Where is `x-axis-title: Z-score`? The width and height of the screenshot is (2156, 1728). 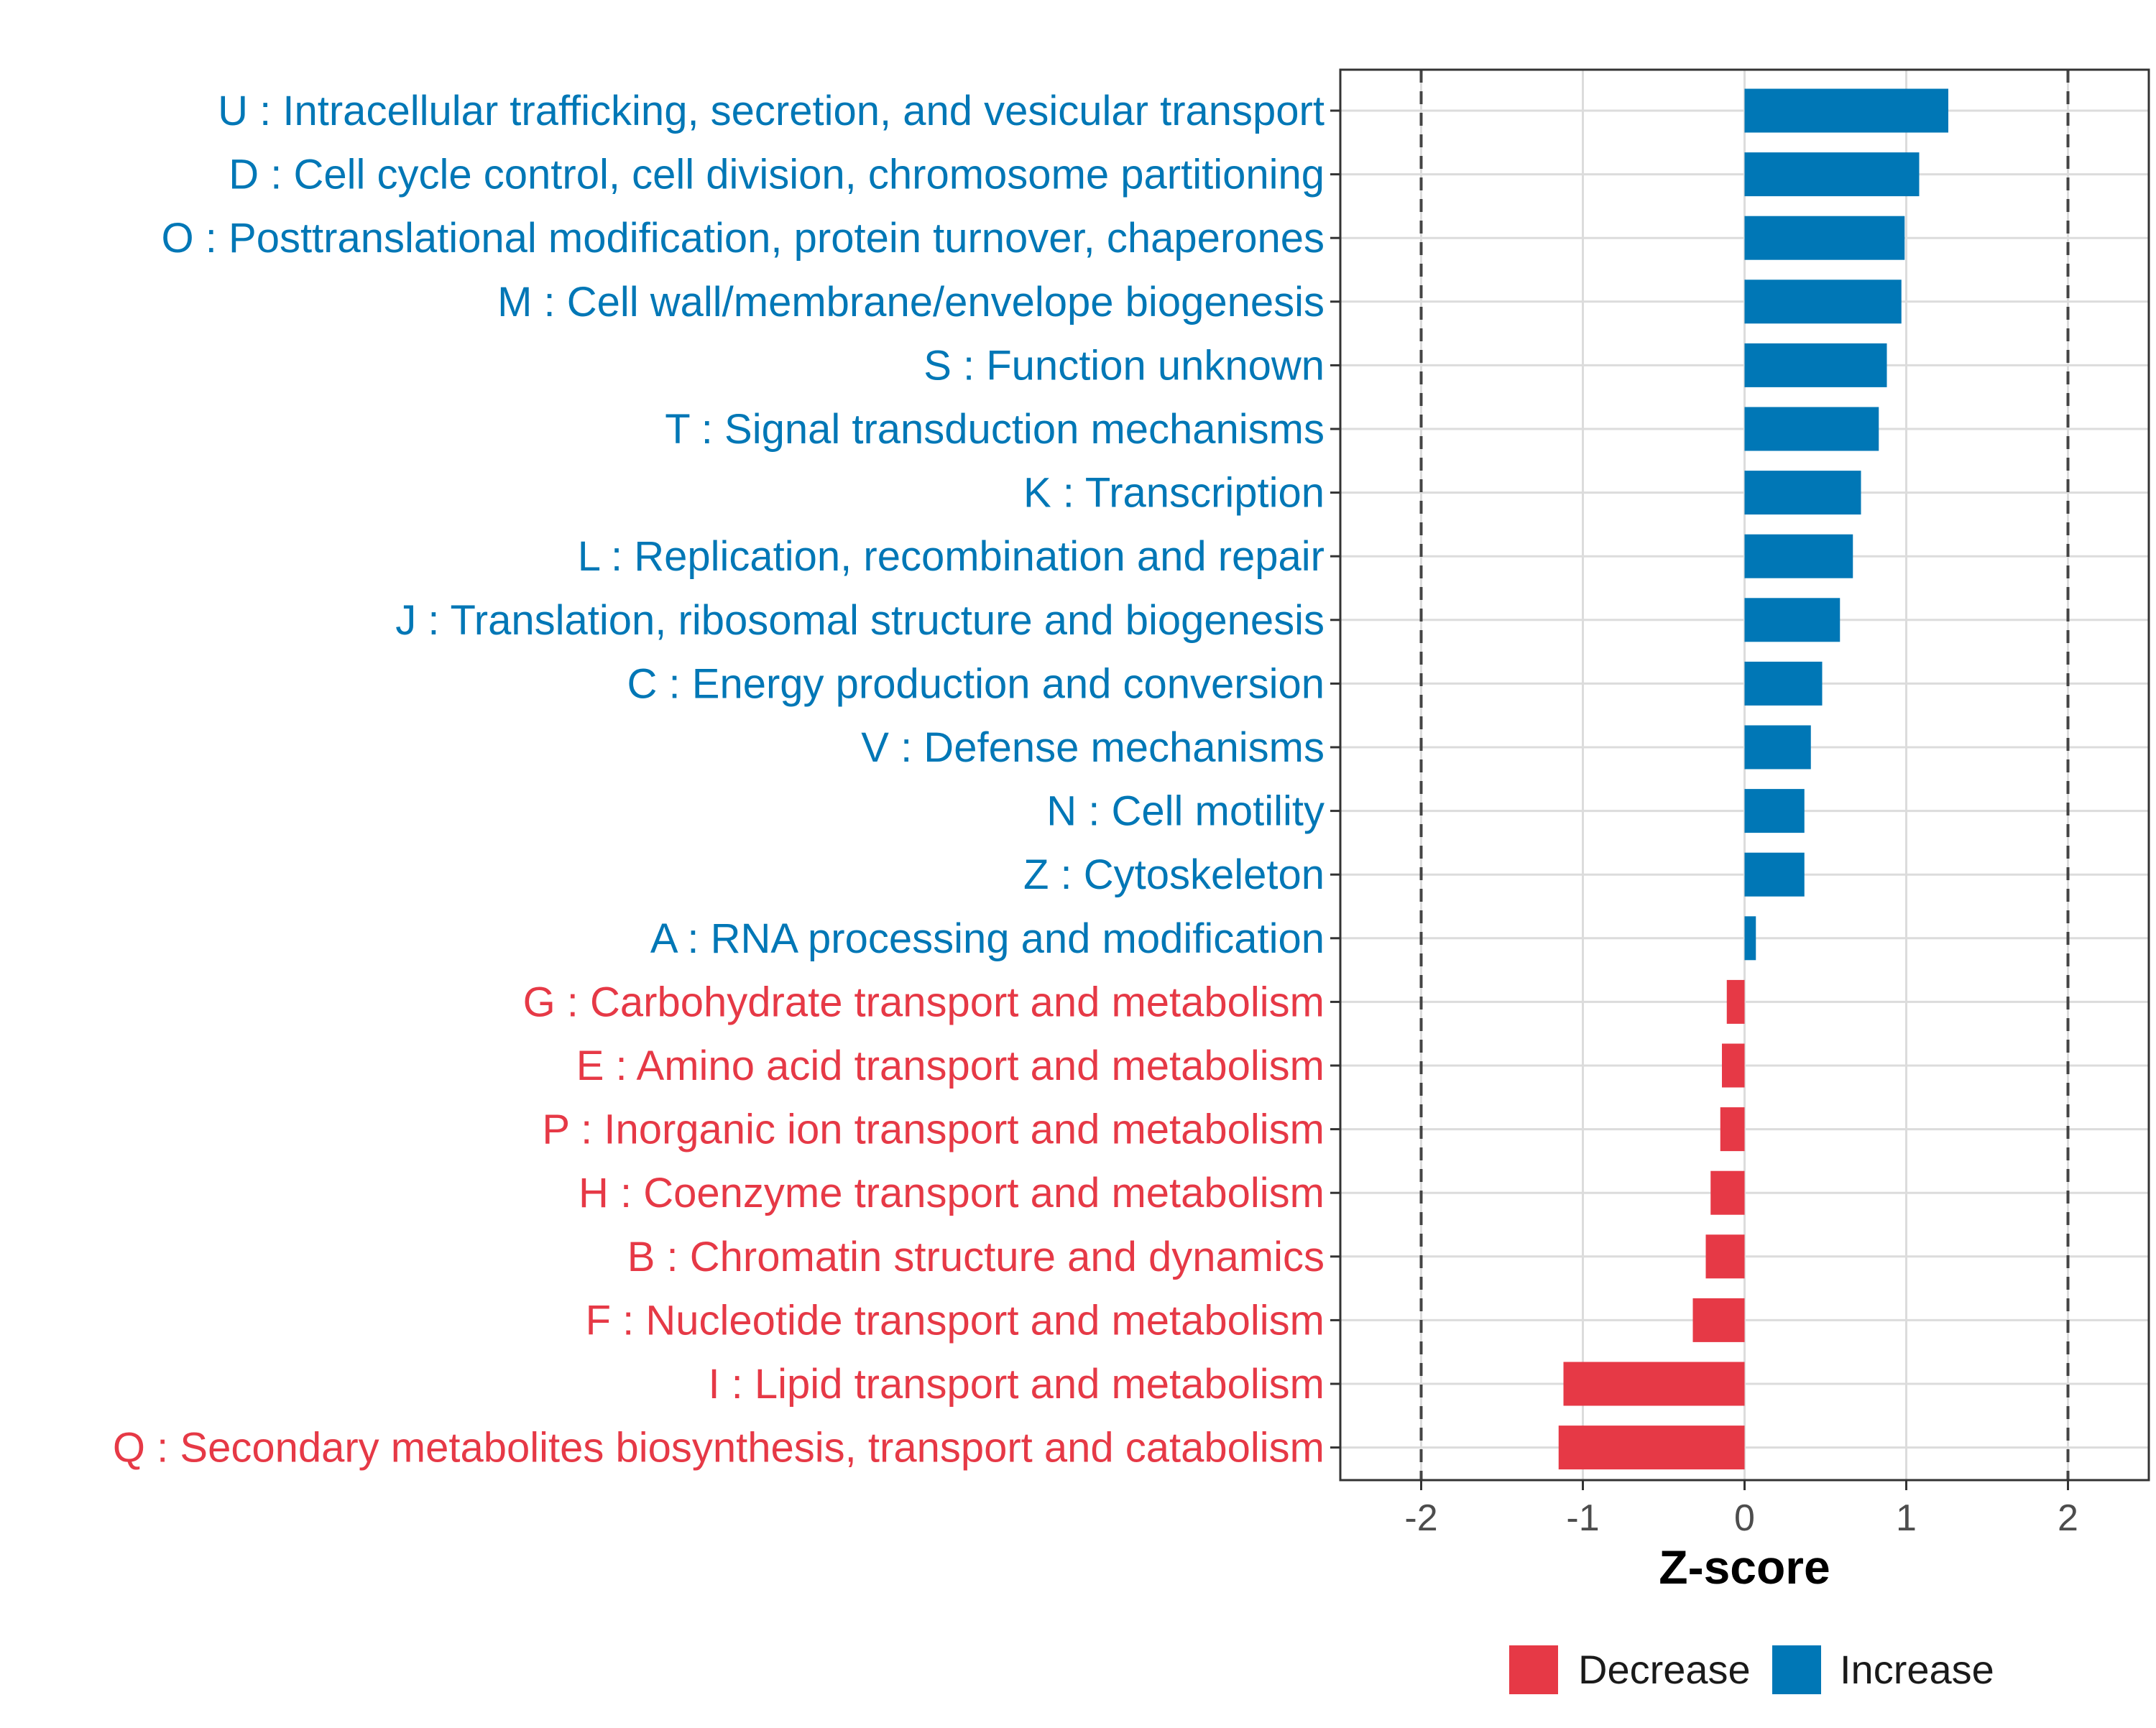 x-axis-title: Z-score is located at coordinates (1745, 1567).